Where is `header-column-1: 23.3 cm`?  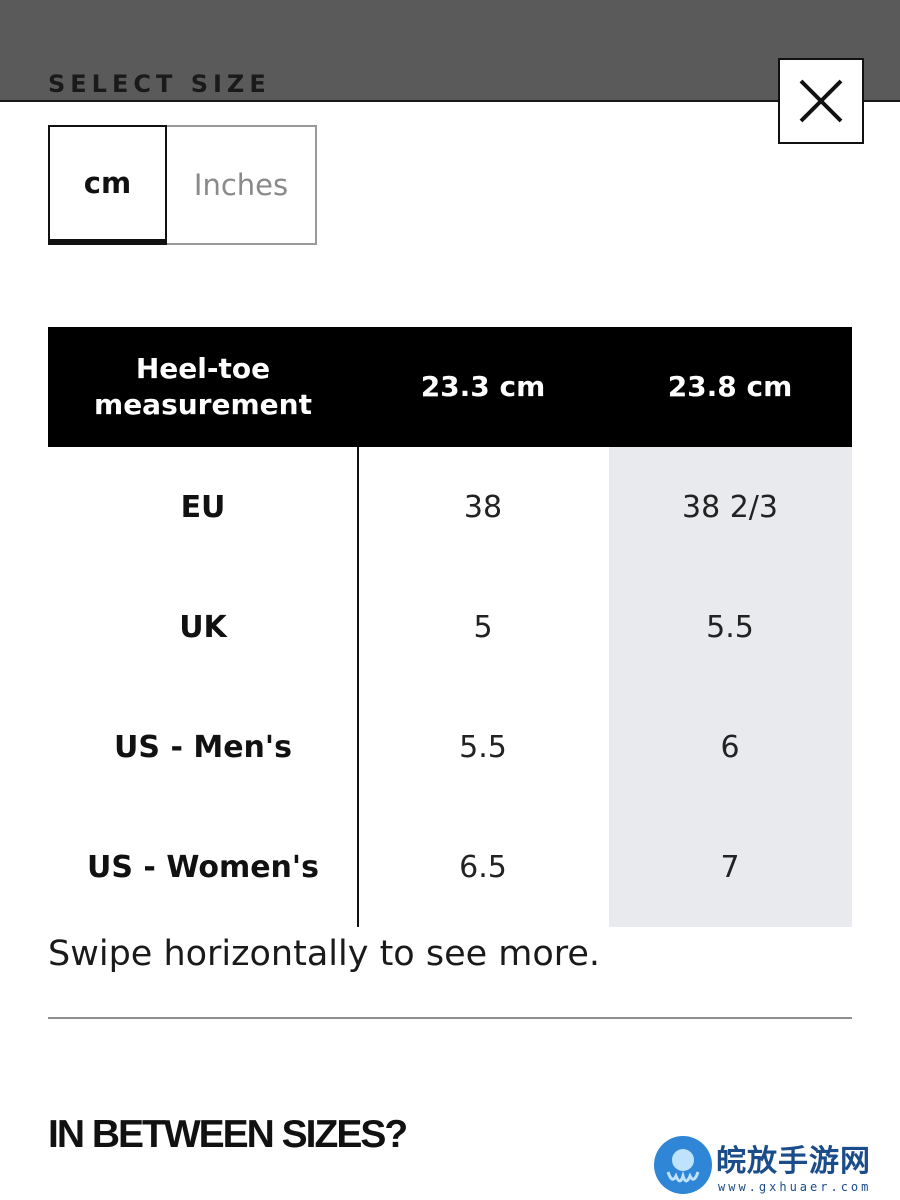 header-column-1: 23.3 cm is located at coordinates (483, 386).